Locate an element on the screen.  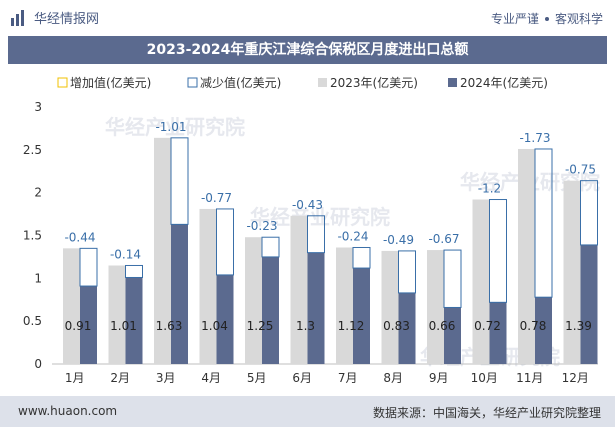
change-label: -0.77 is located at coordinates (216, 198).